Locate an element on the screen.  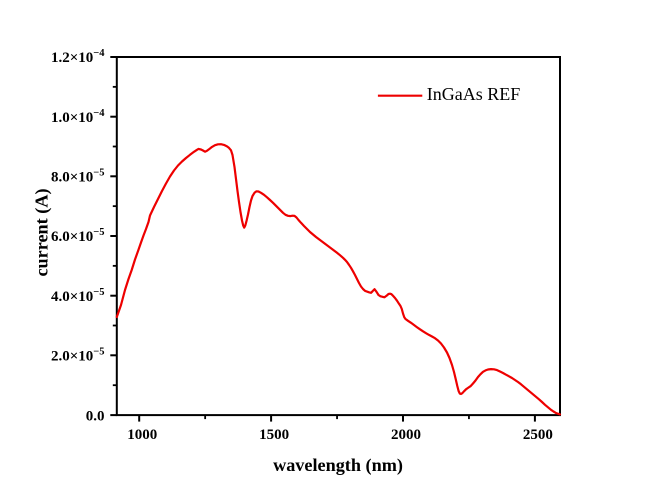
svg-text: 8.0×10⁻⁵ is located at coordinates (78, 177).